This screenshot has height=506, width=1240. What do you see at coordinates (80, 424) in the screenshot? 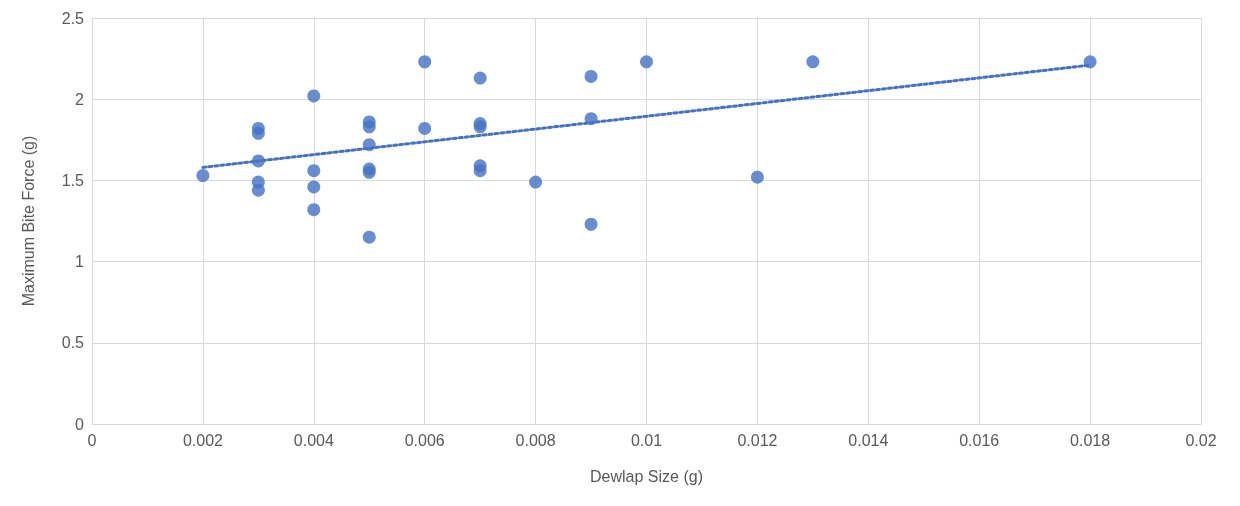
I see `y-tick-label: 0` at bounding box center [80, 424].